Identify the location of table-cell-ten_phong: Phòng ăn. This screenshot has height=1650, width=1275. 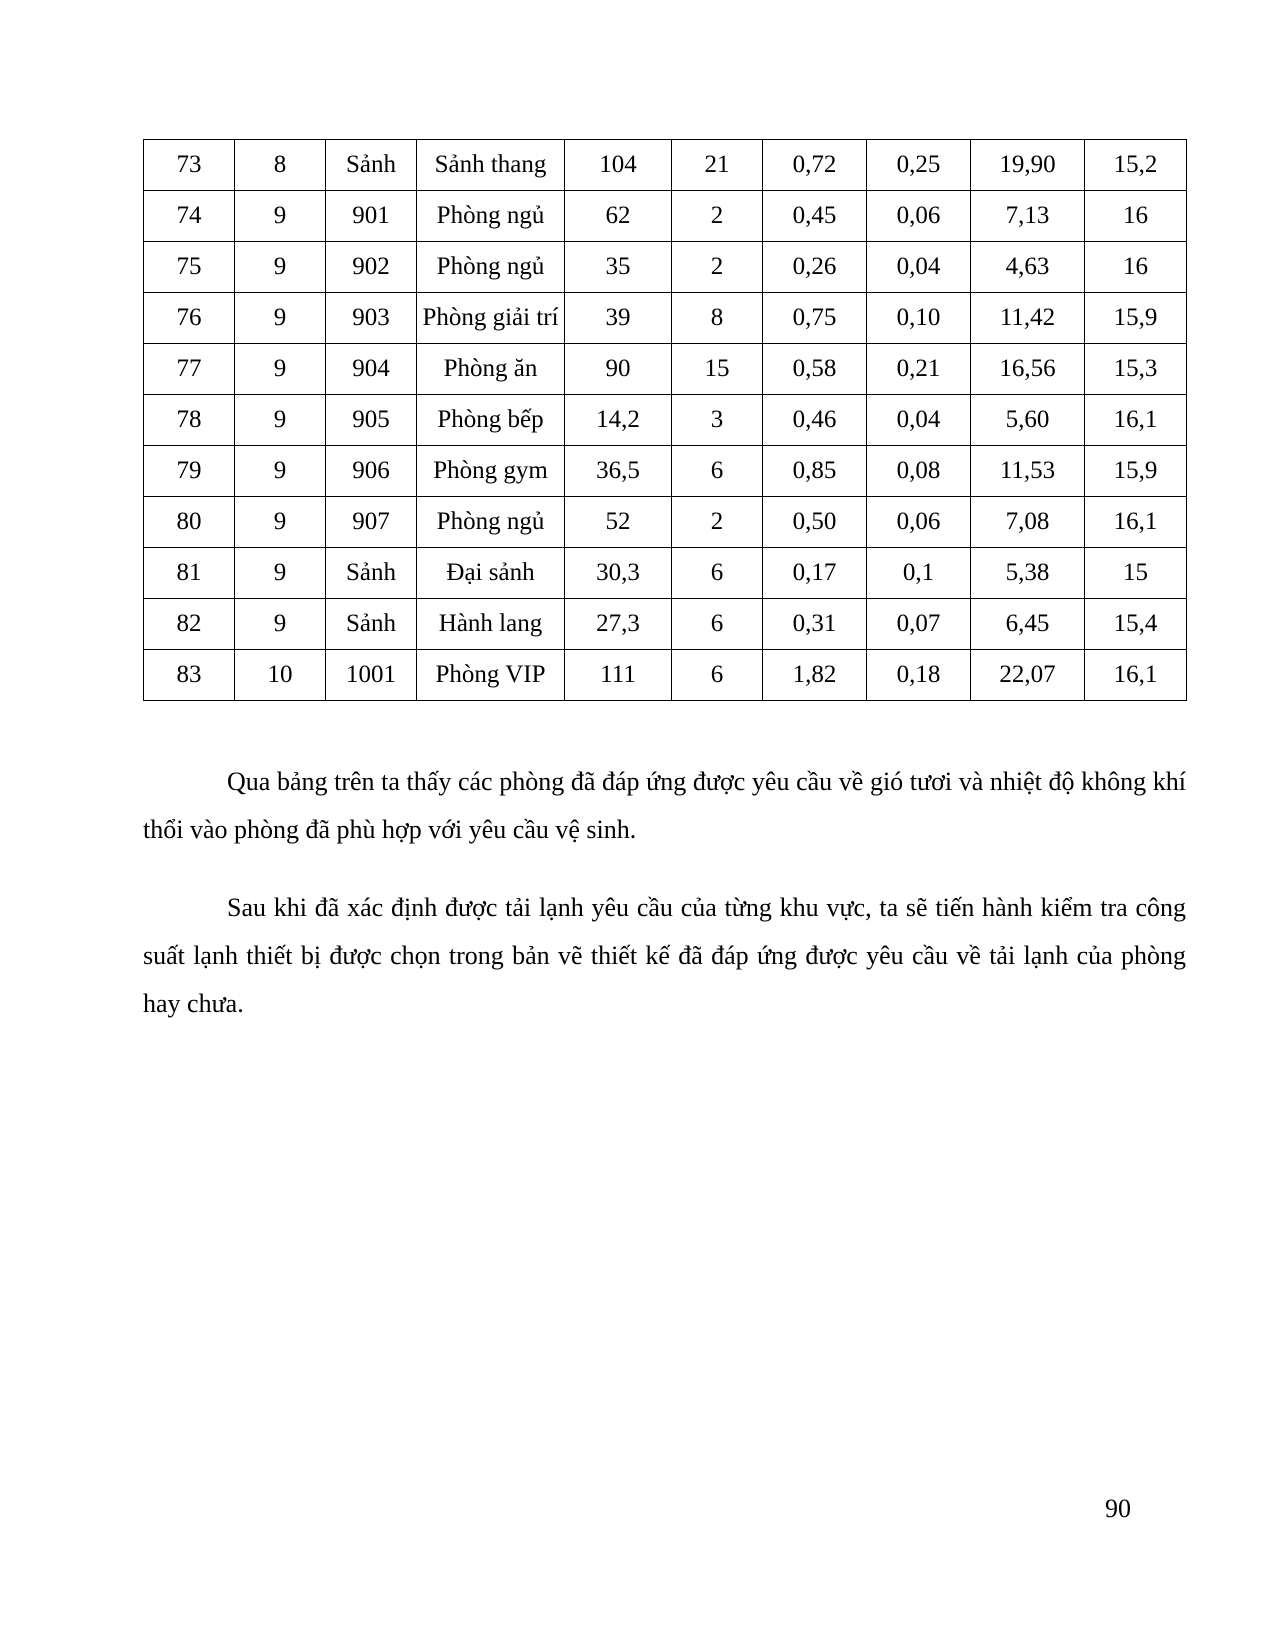
(490, 369).